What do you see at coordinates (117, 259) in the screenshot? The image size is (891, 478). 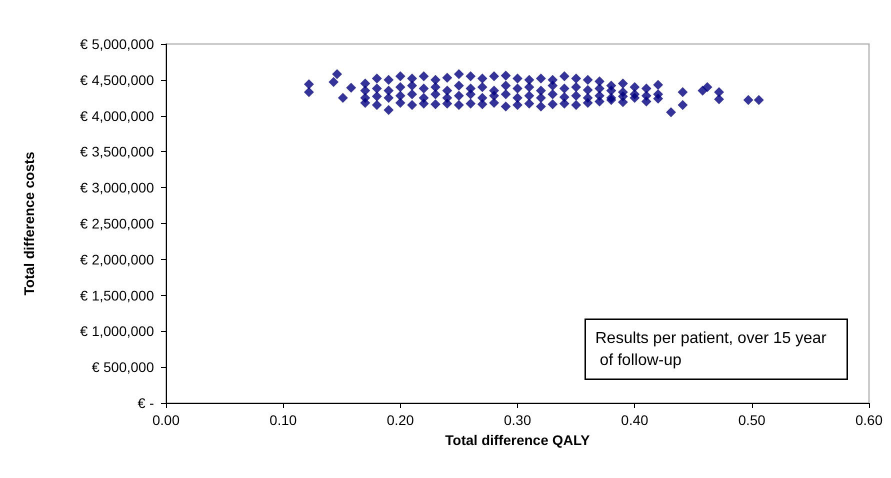 I see `y-tick-label: € 2,000,000` at bounding box center [117, 259].